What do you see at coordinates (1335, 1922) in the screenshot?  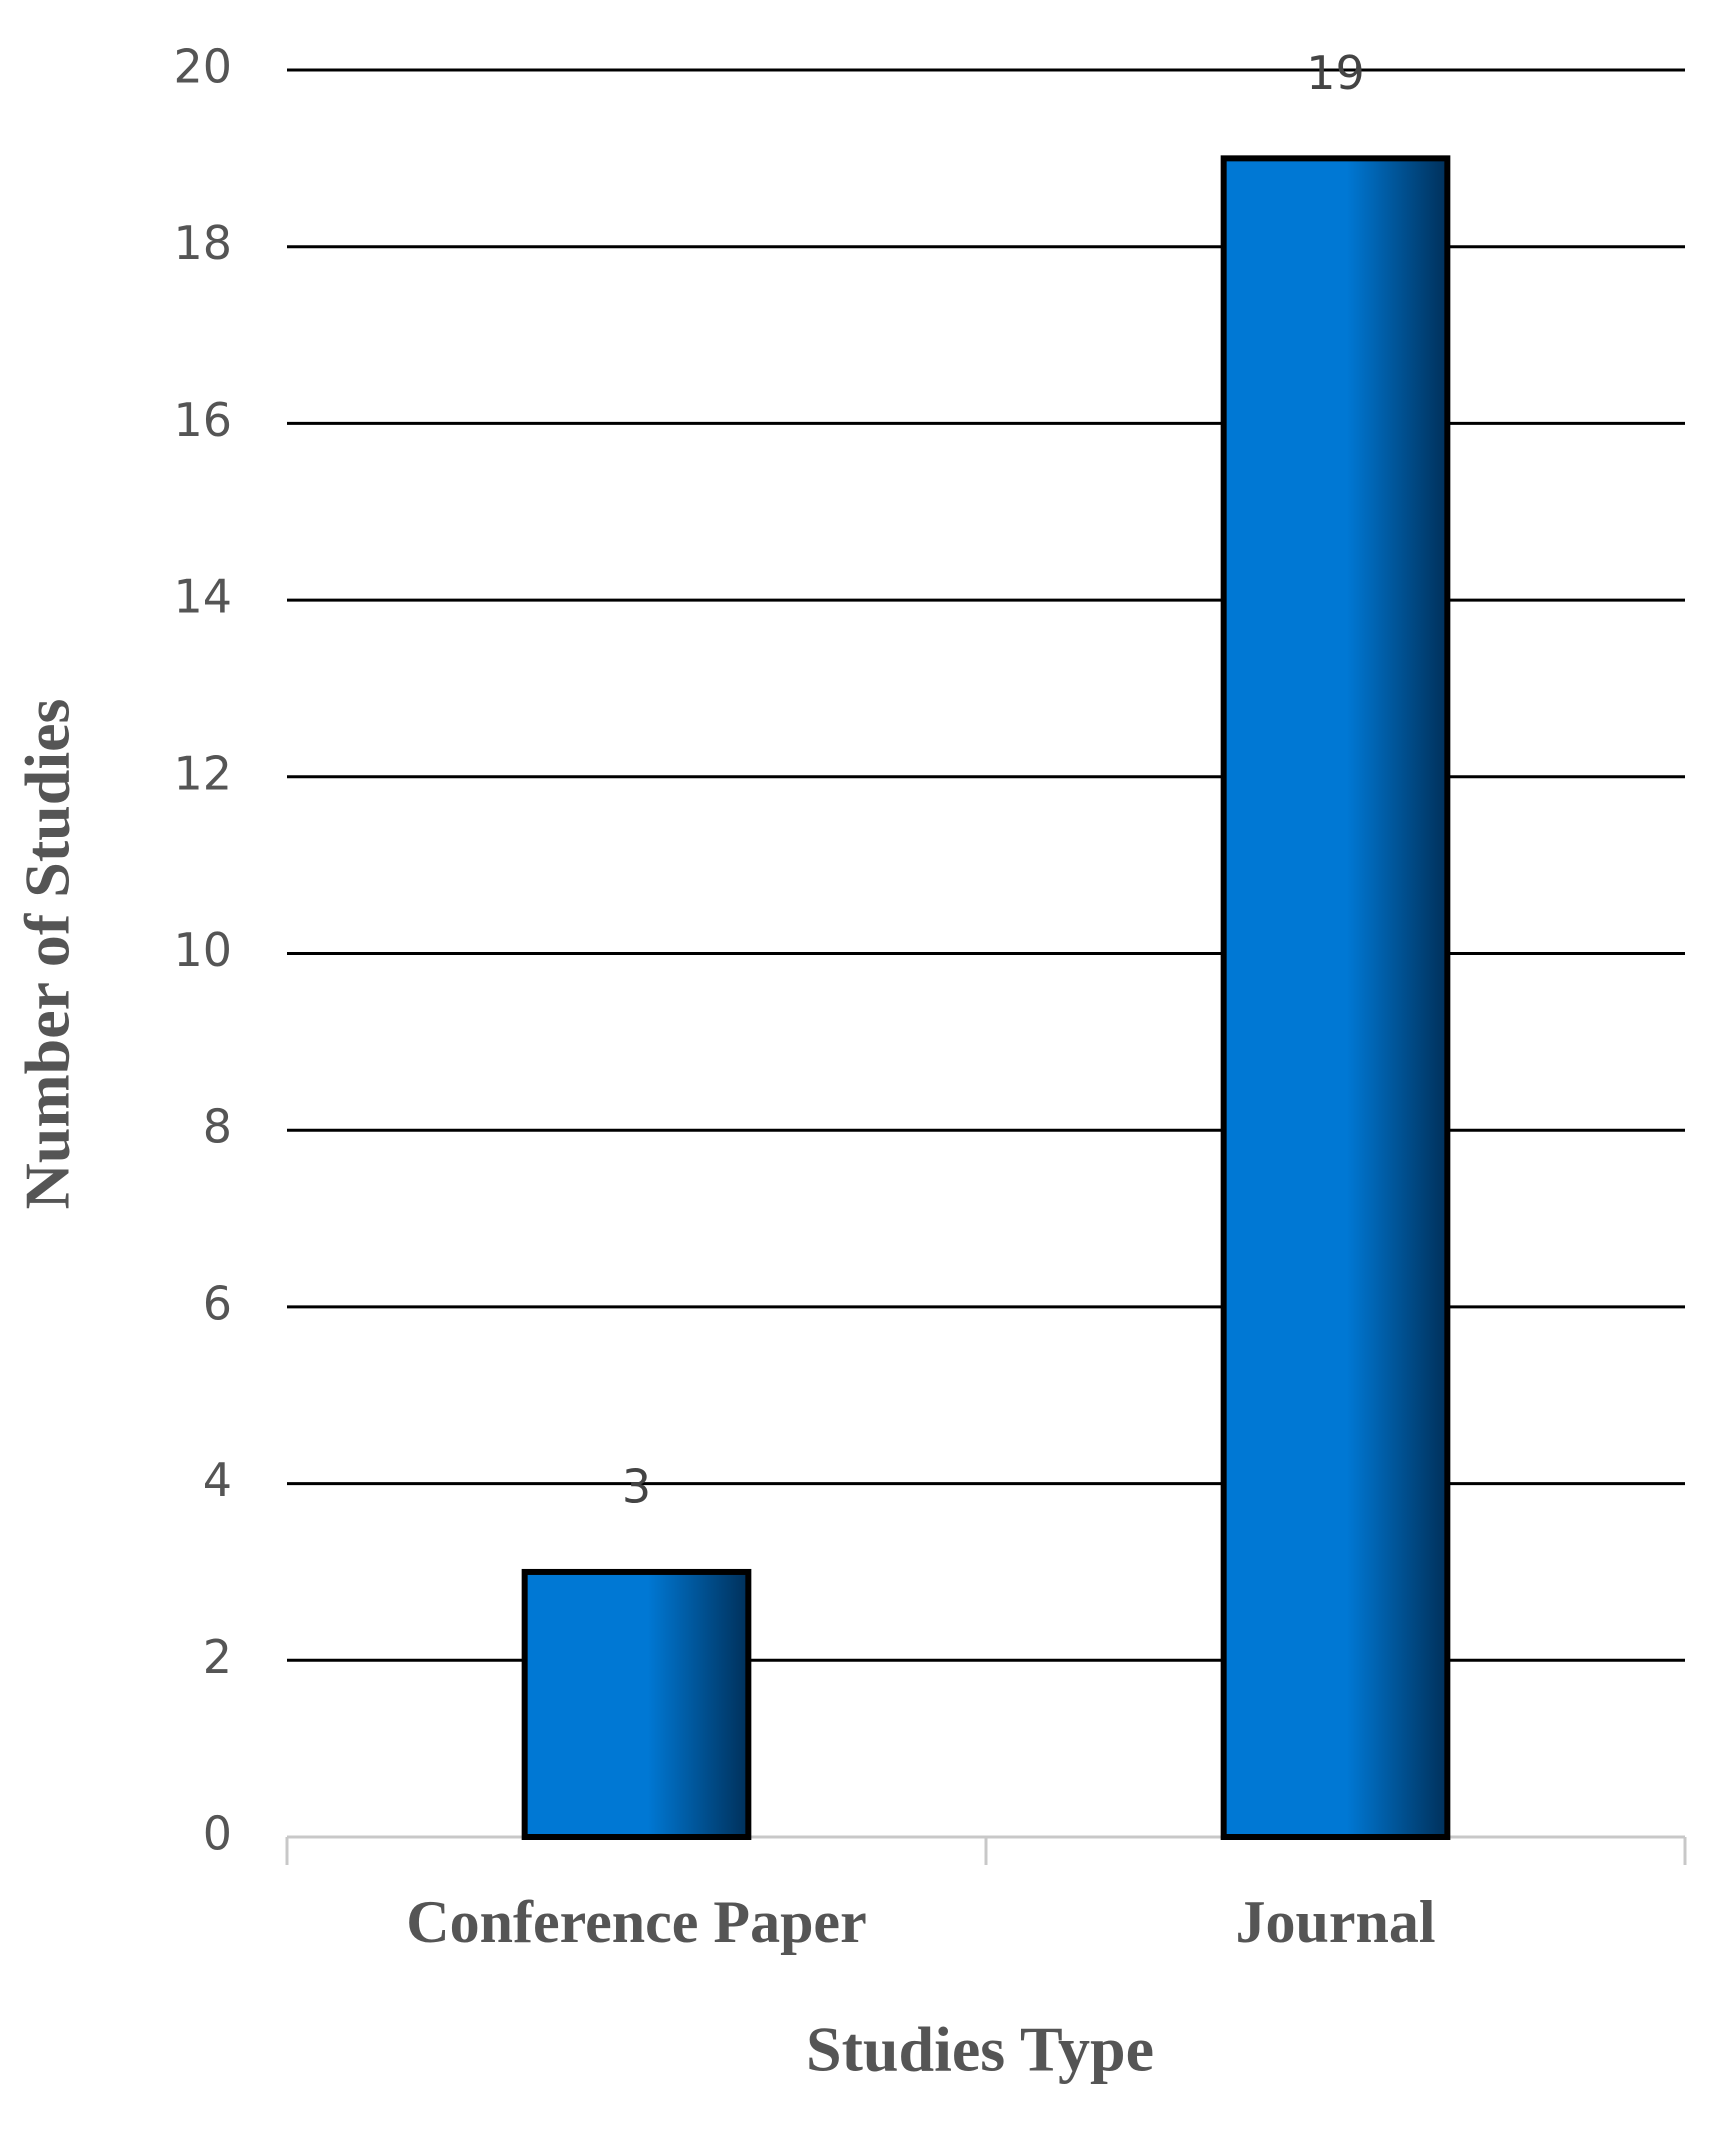 I see `x-tick-label: Journal` at bounding box center [1335, 1922].